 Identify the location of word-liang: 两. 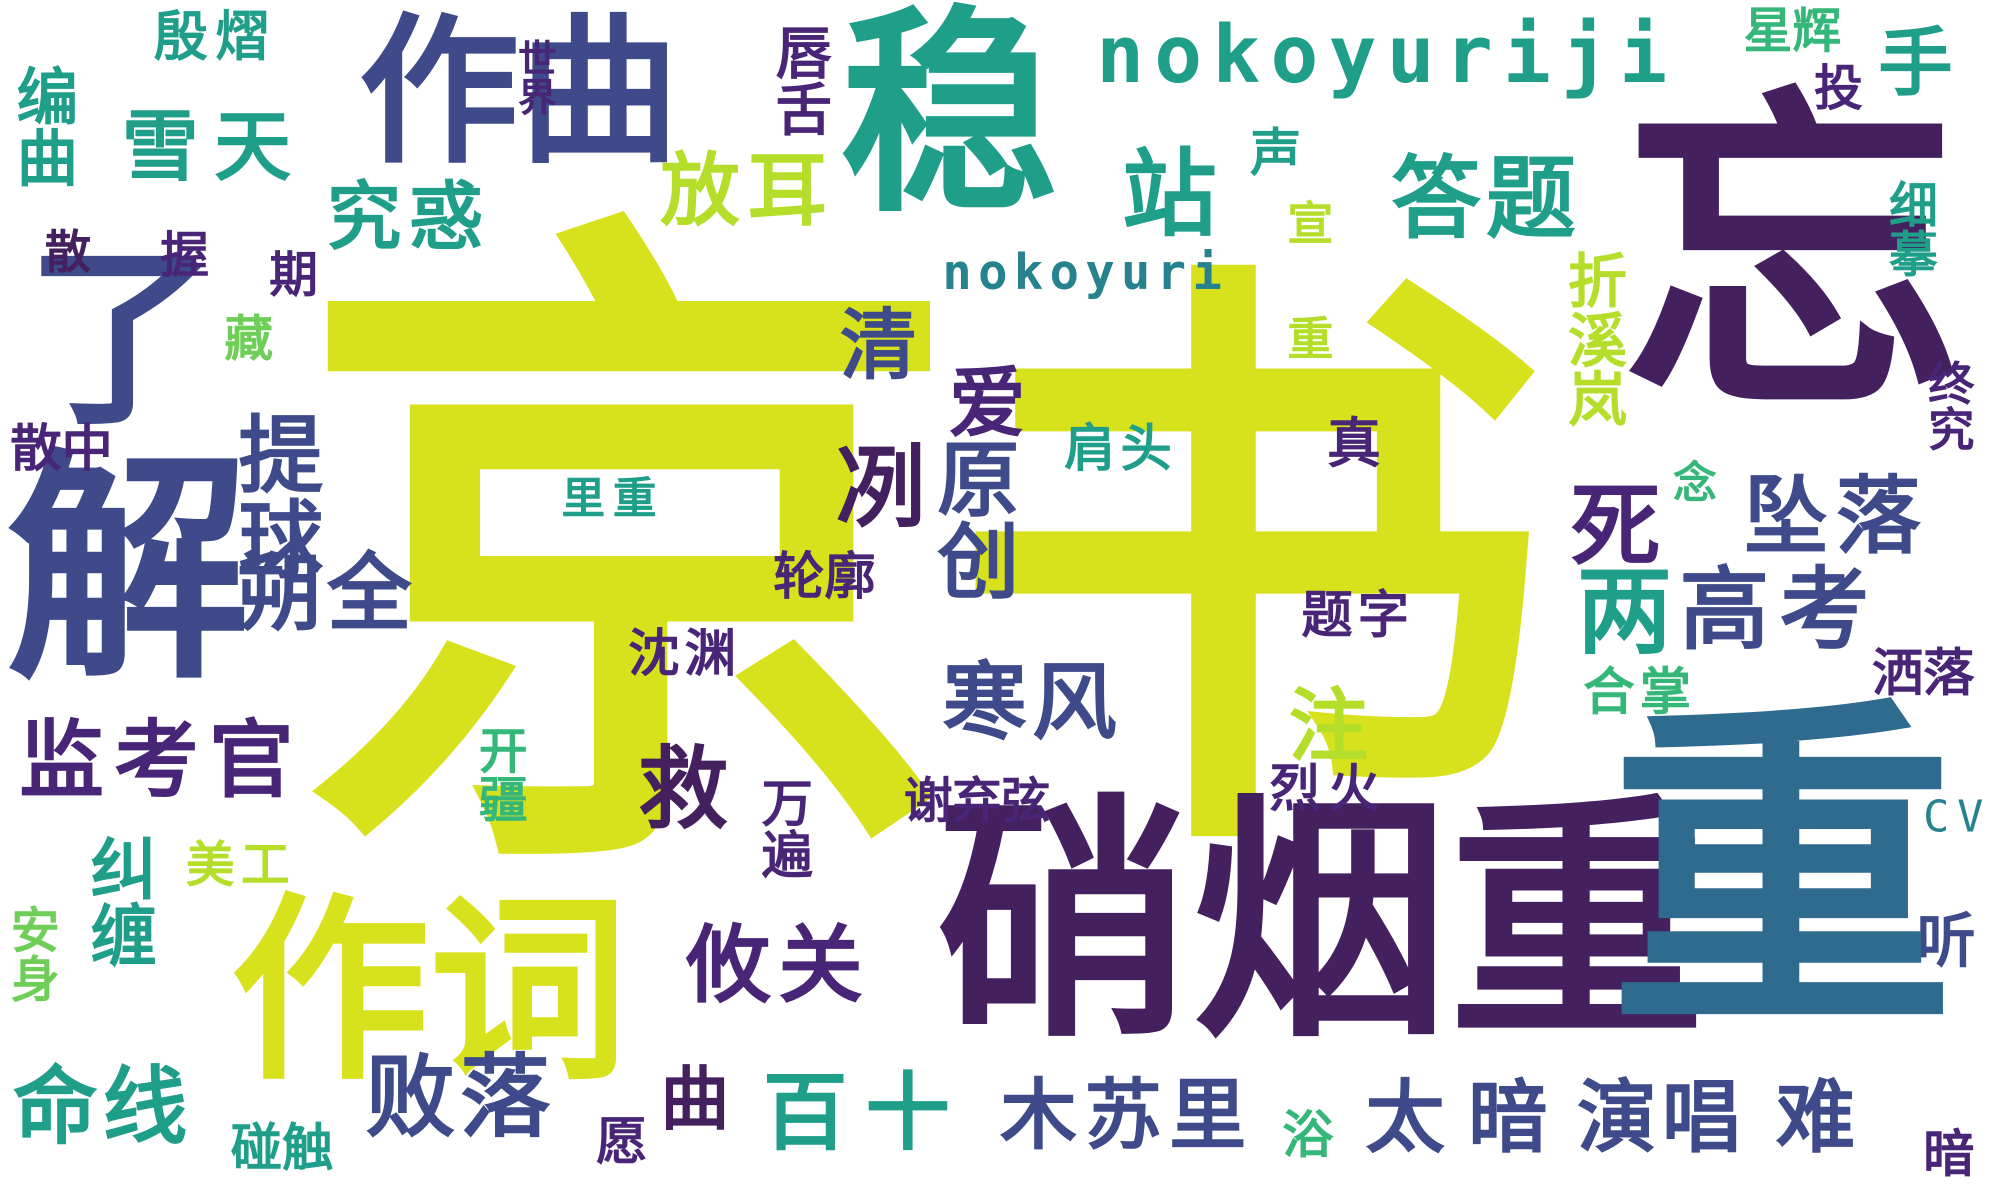
(1624, 612).